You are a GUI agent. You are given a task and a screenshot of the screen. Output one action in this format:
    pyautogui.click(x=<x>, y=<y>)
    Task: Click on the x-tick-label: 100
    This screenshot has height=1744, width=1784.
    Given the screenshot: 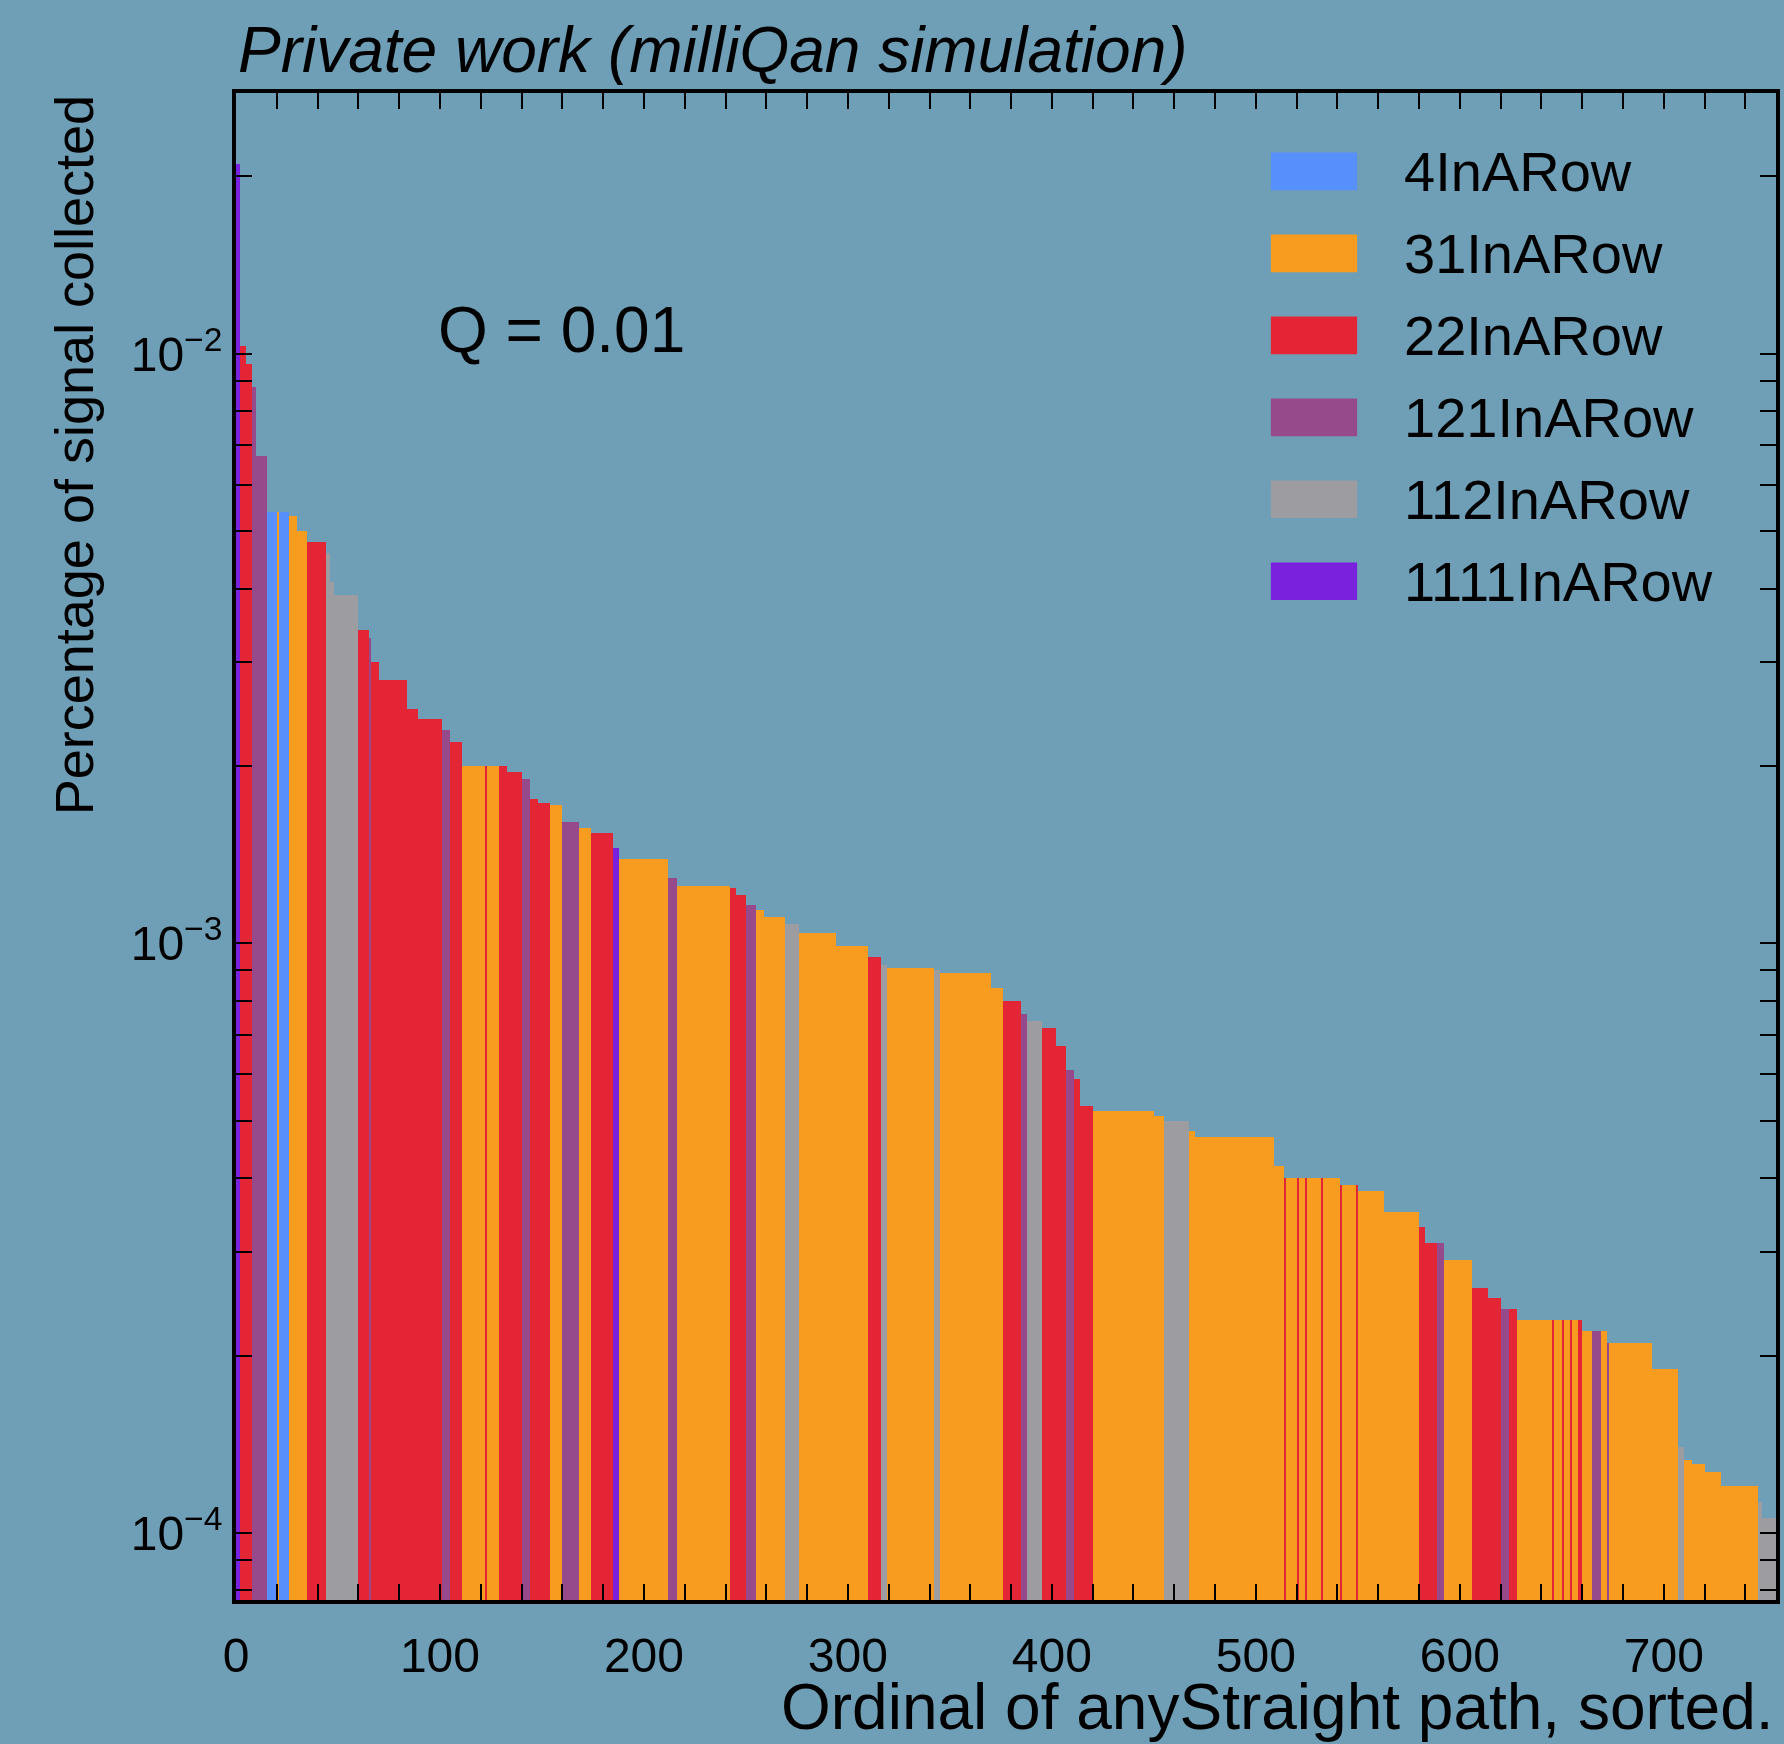 What is the action you would take?
    pyautogui.click(x=440, y=1655)
    